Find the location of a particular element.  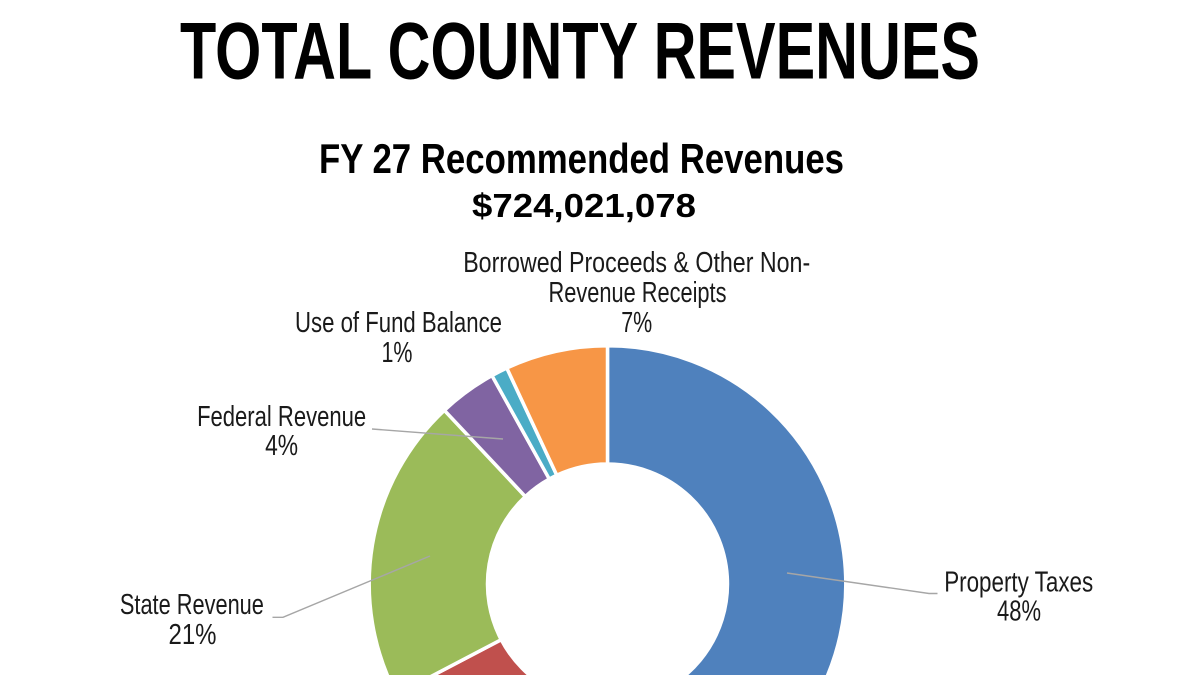

svg-text: Revenue Receipts is located at coordinates (638, 293).